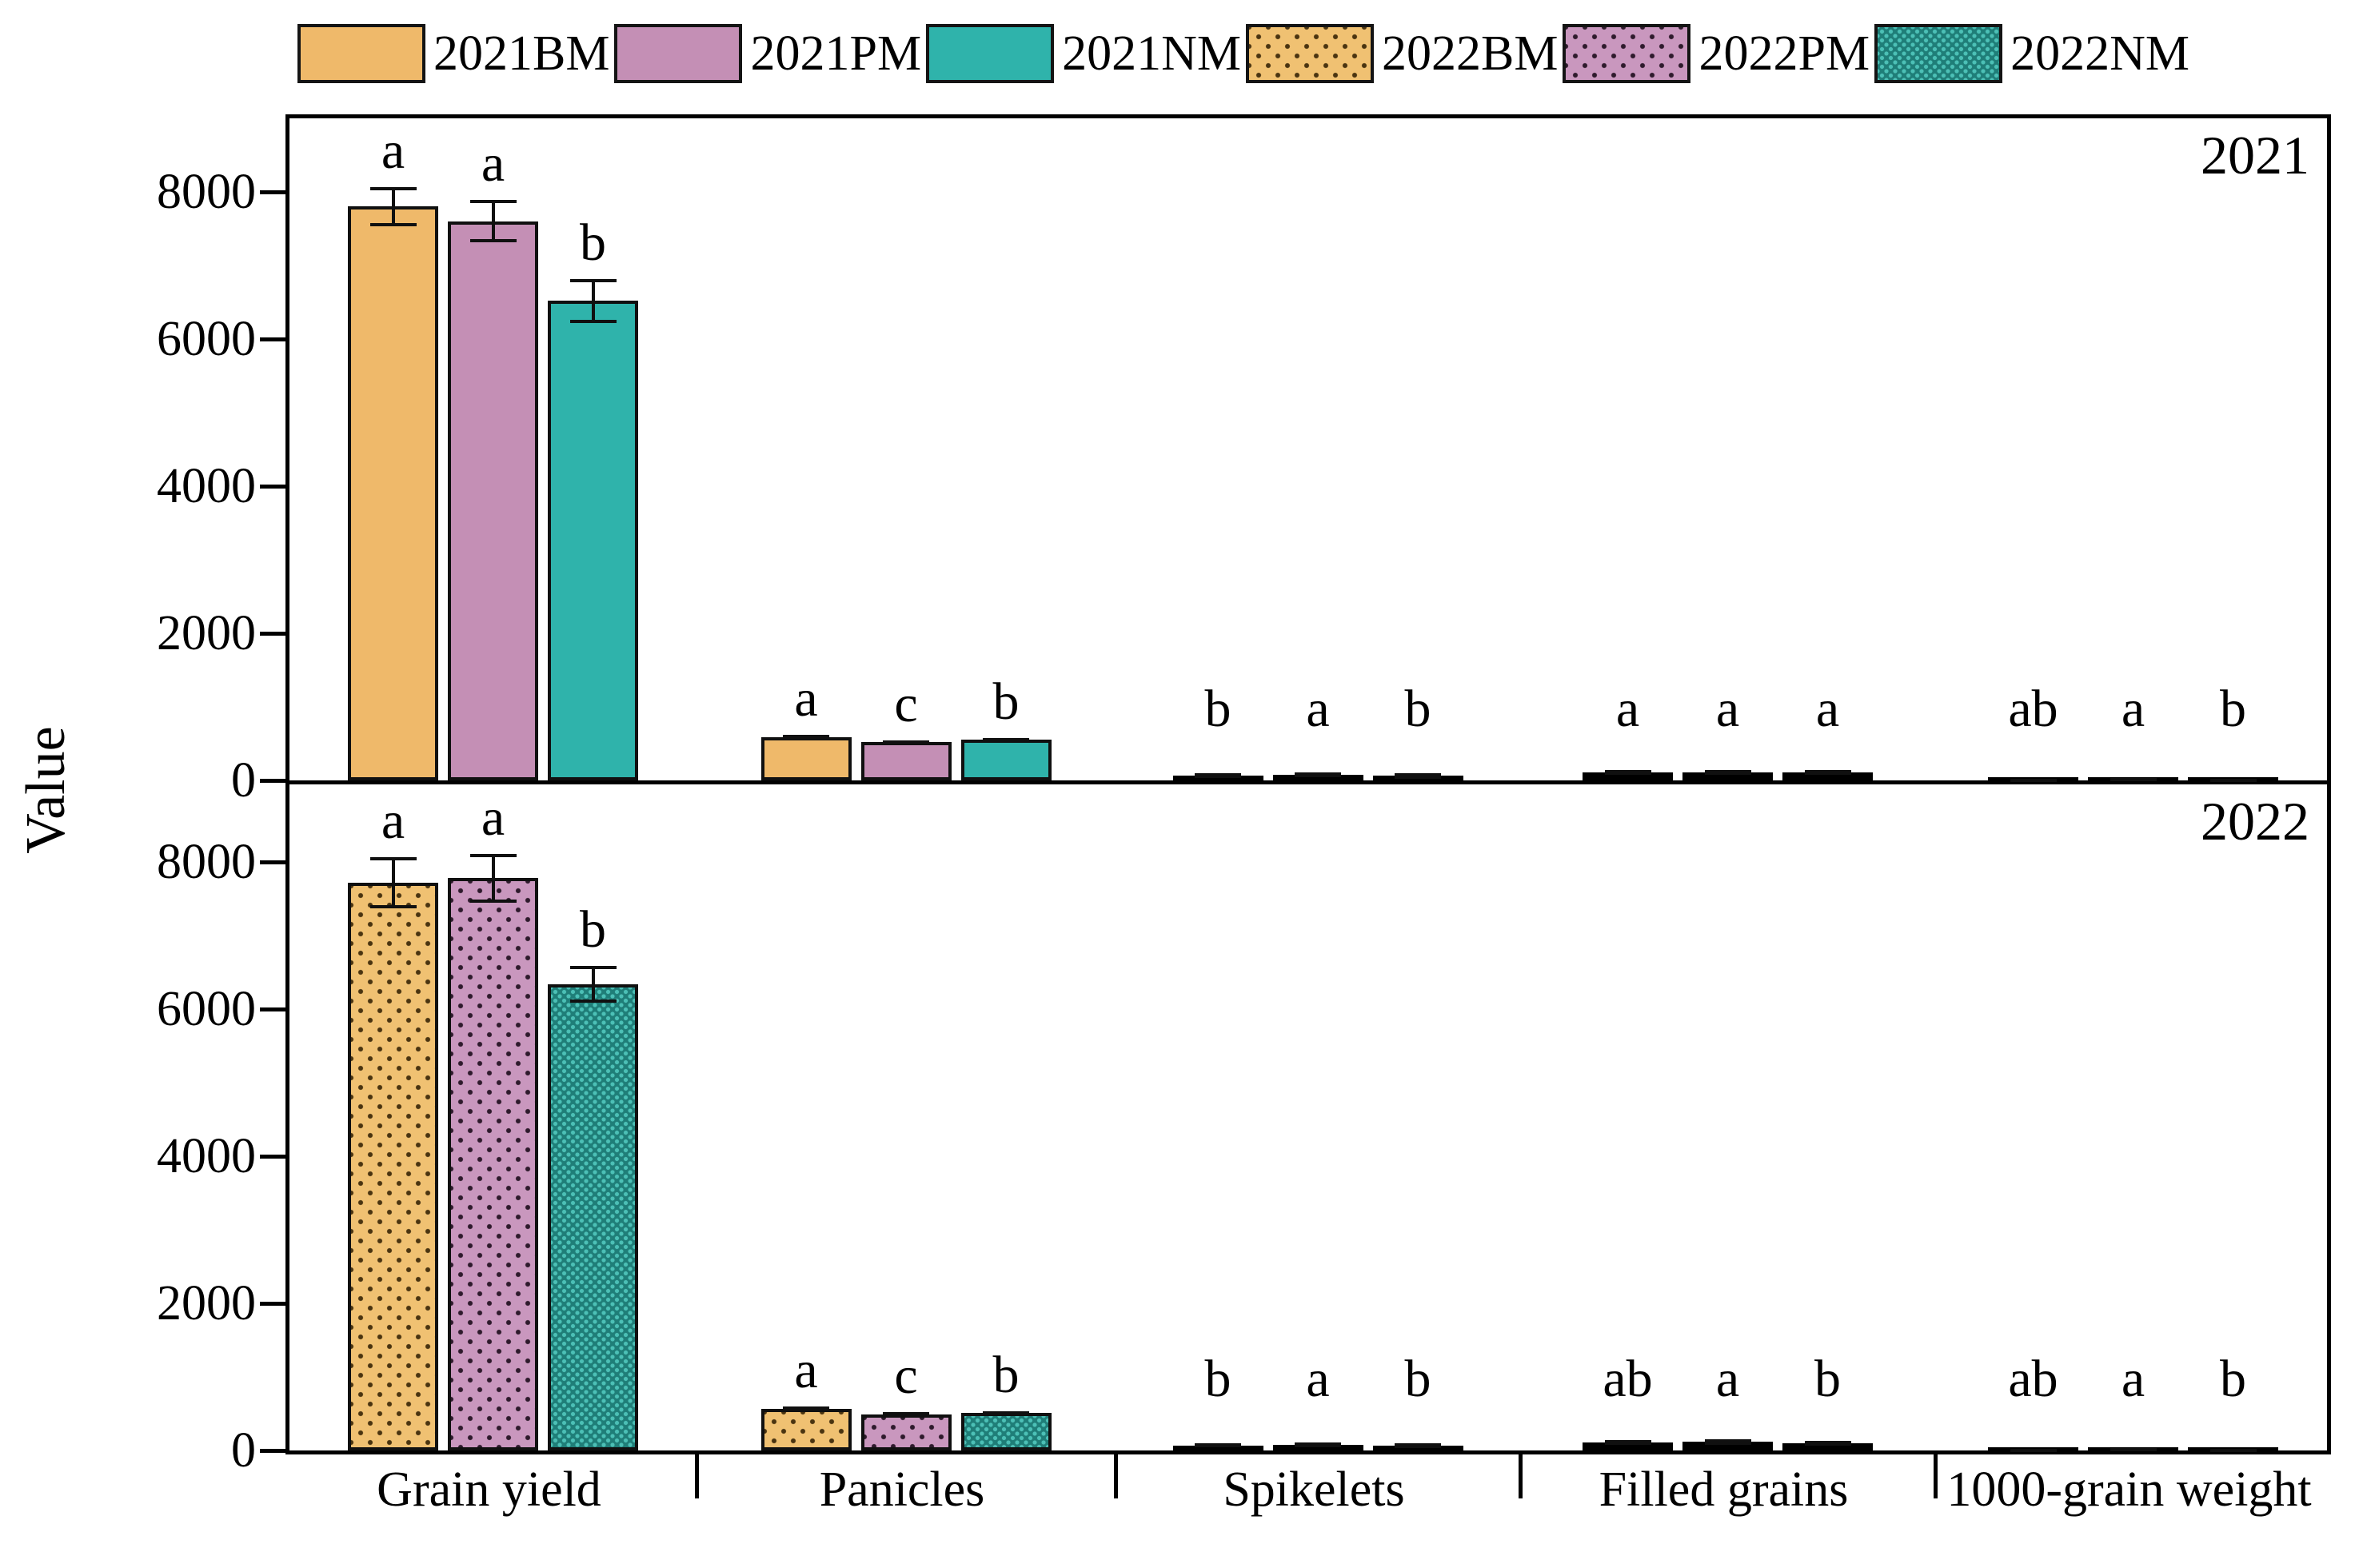 This screenshot has height=1568, width=2359. What do you see at coordinates (1784, 53) in the screenshot?
I see `legend-label: 2022PM` at bounding box center [1784, 53].